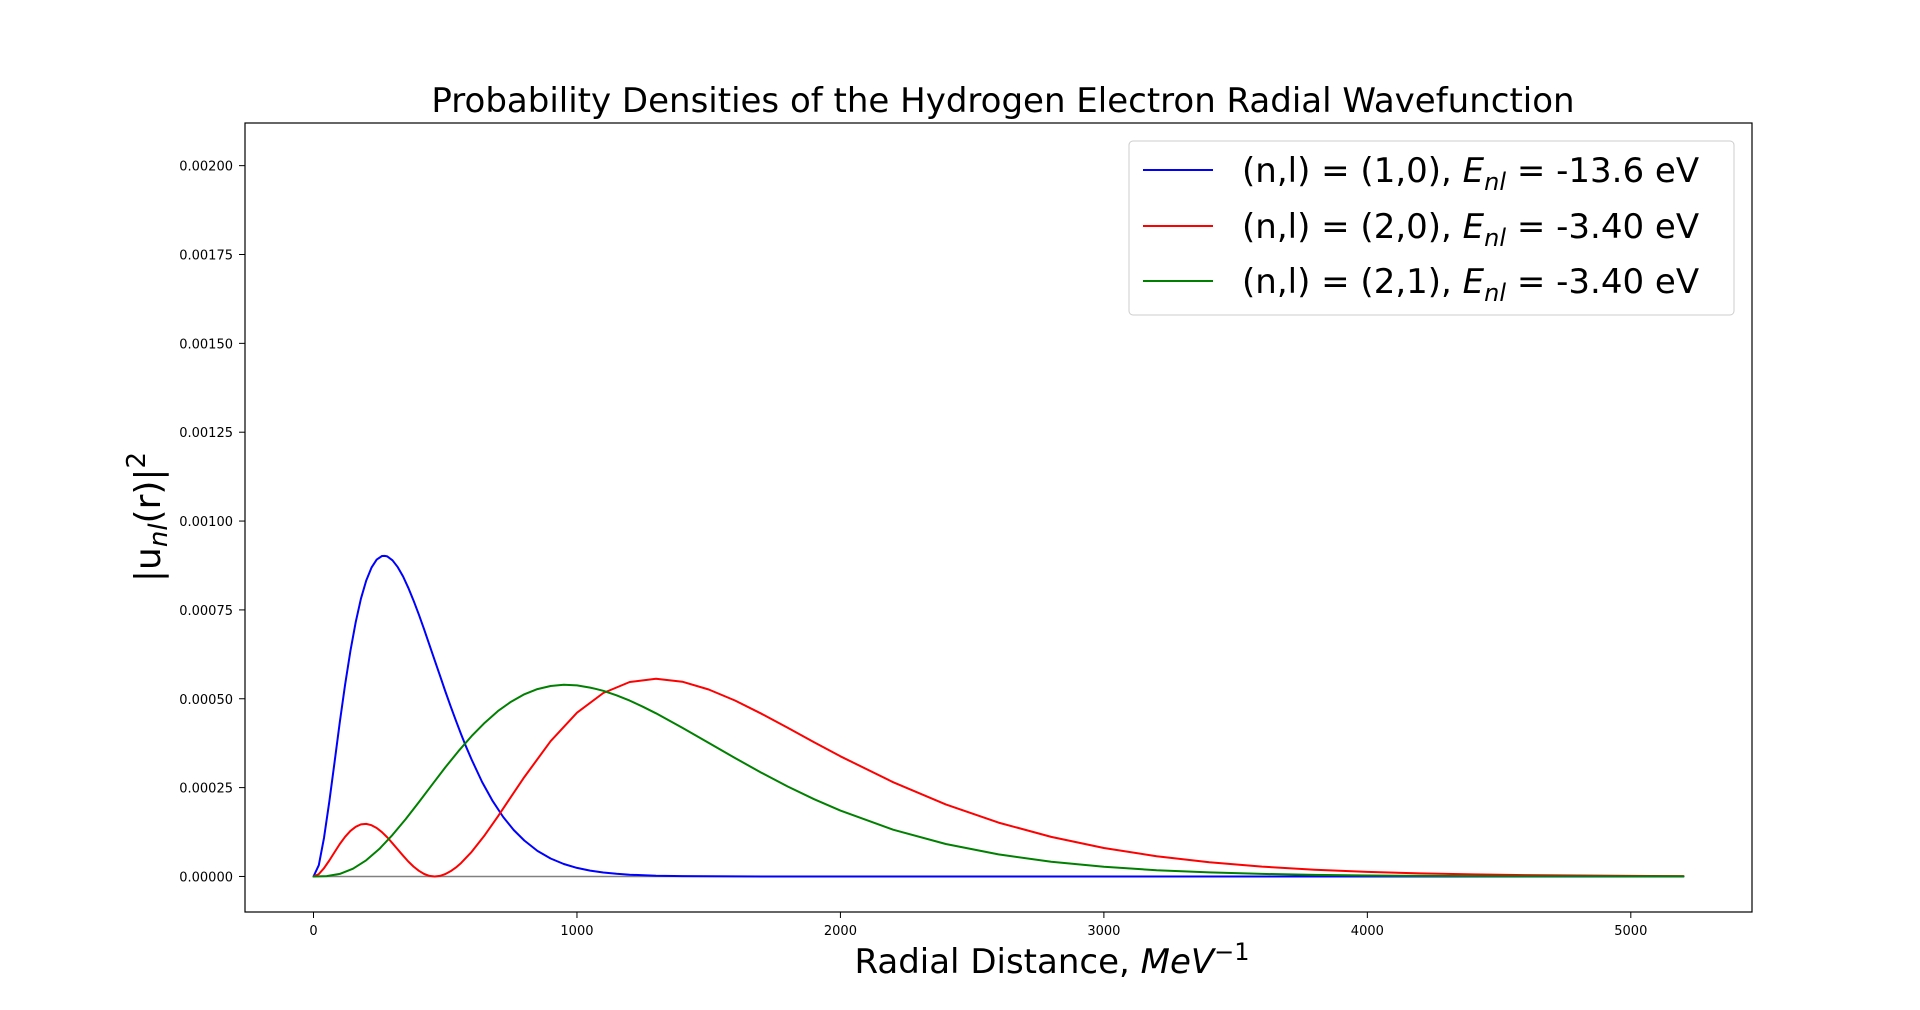  What do you see at coordinates (206, 611) in the screenshot?
I see `y-tick-label: 0.00075` at bounding box center [206, 611].